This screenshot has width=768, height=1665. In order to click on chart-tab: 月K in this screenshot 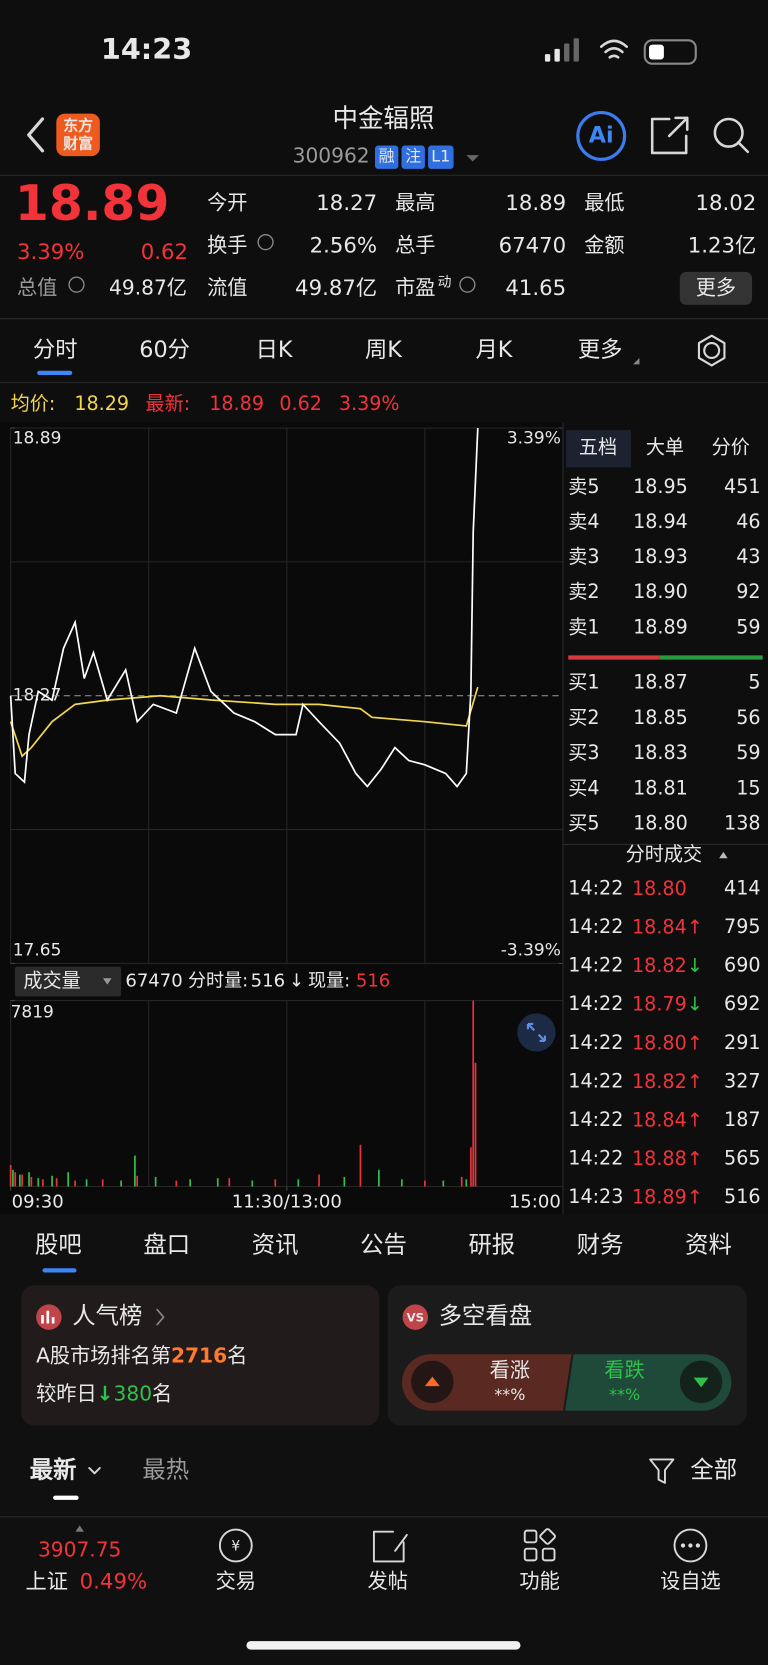, I will do `click(494, 350)`.